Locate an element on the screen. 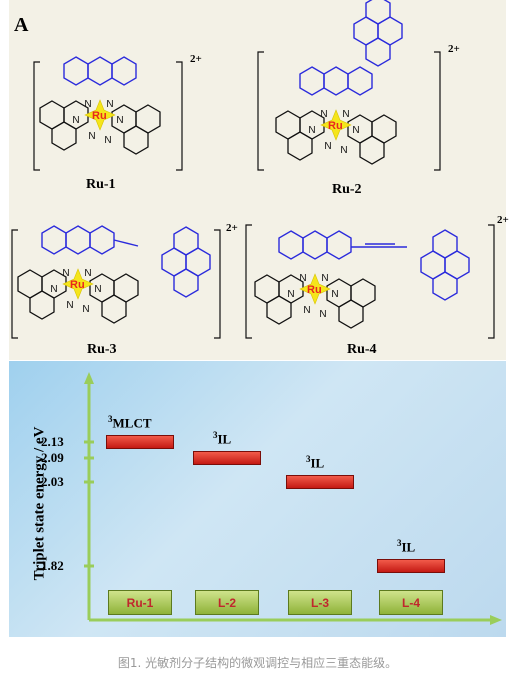  molecule-label: Ru-2 is located at coordinates (347, 189).